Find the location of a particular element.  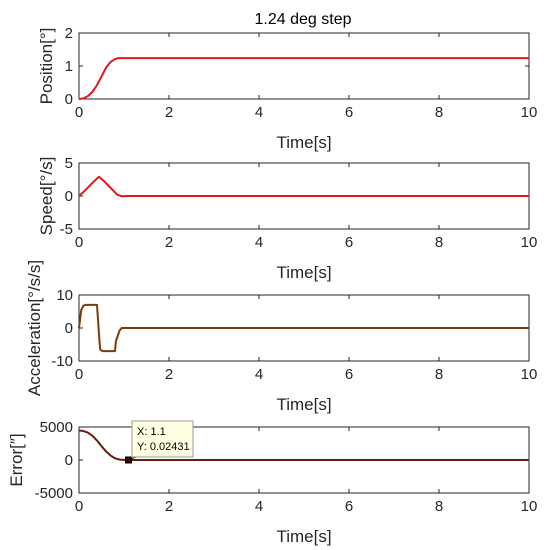

y-tick-label: 2 is located at coordinates (69, 33).